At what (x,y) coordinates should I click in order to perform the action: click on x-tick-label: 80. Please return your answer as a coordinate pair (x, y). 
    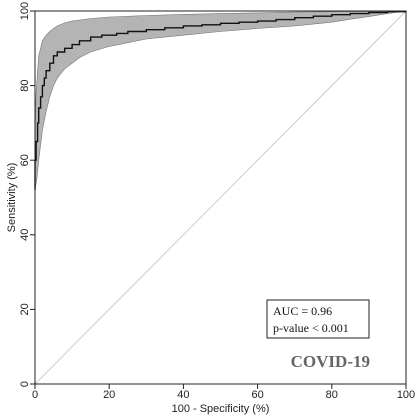
    Looking at the image, I should click on (332, 395).